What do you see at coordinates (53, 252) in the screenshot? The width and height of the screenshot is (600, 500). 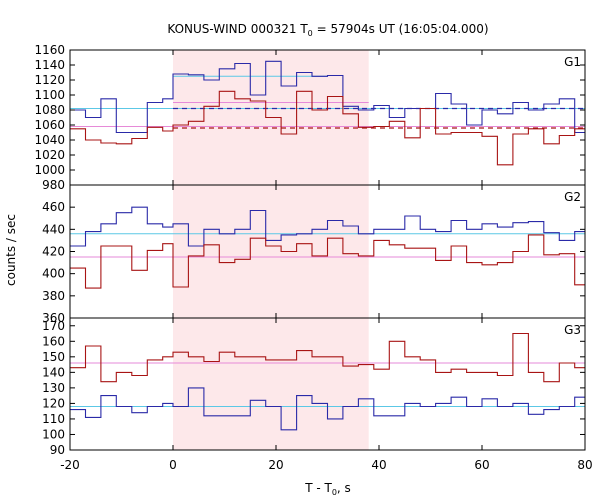 I see `y-tick-label: 420` at bounding box center [53, 252].